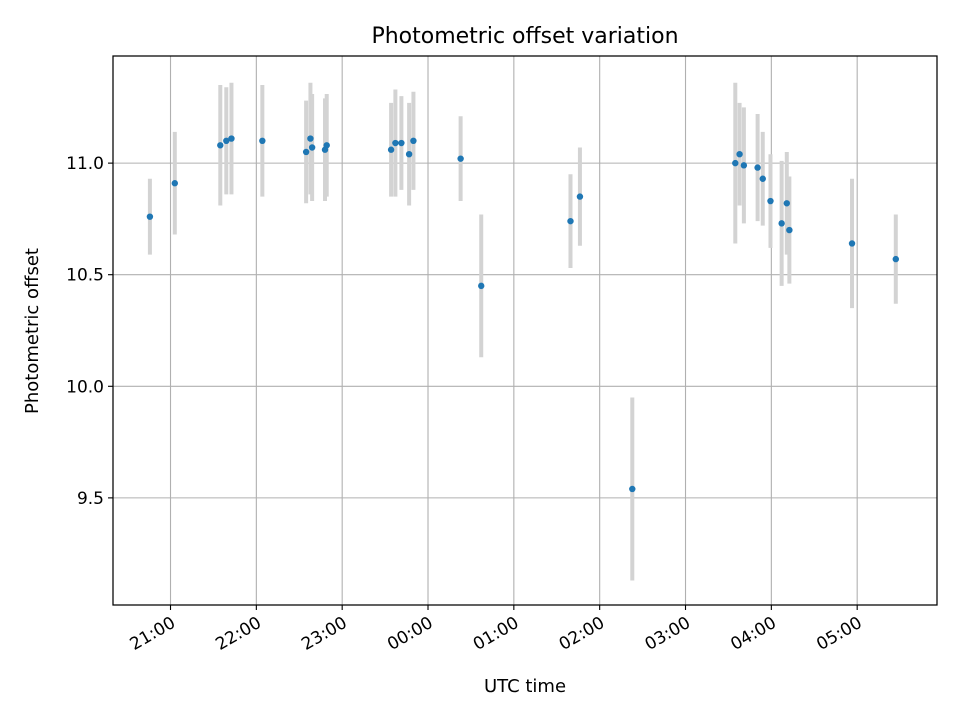 The image size is (960, 720). Describe the element at coordinates (90, 499) in the screenshot. I see `y-tick-label: 9.5` at that location.